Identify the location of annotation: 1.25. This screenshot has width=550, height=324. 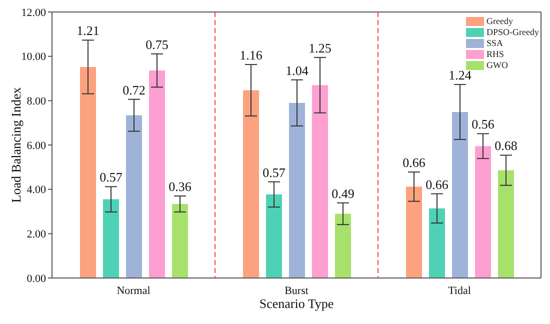
(320, 48).